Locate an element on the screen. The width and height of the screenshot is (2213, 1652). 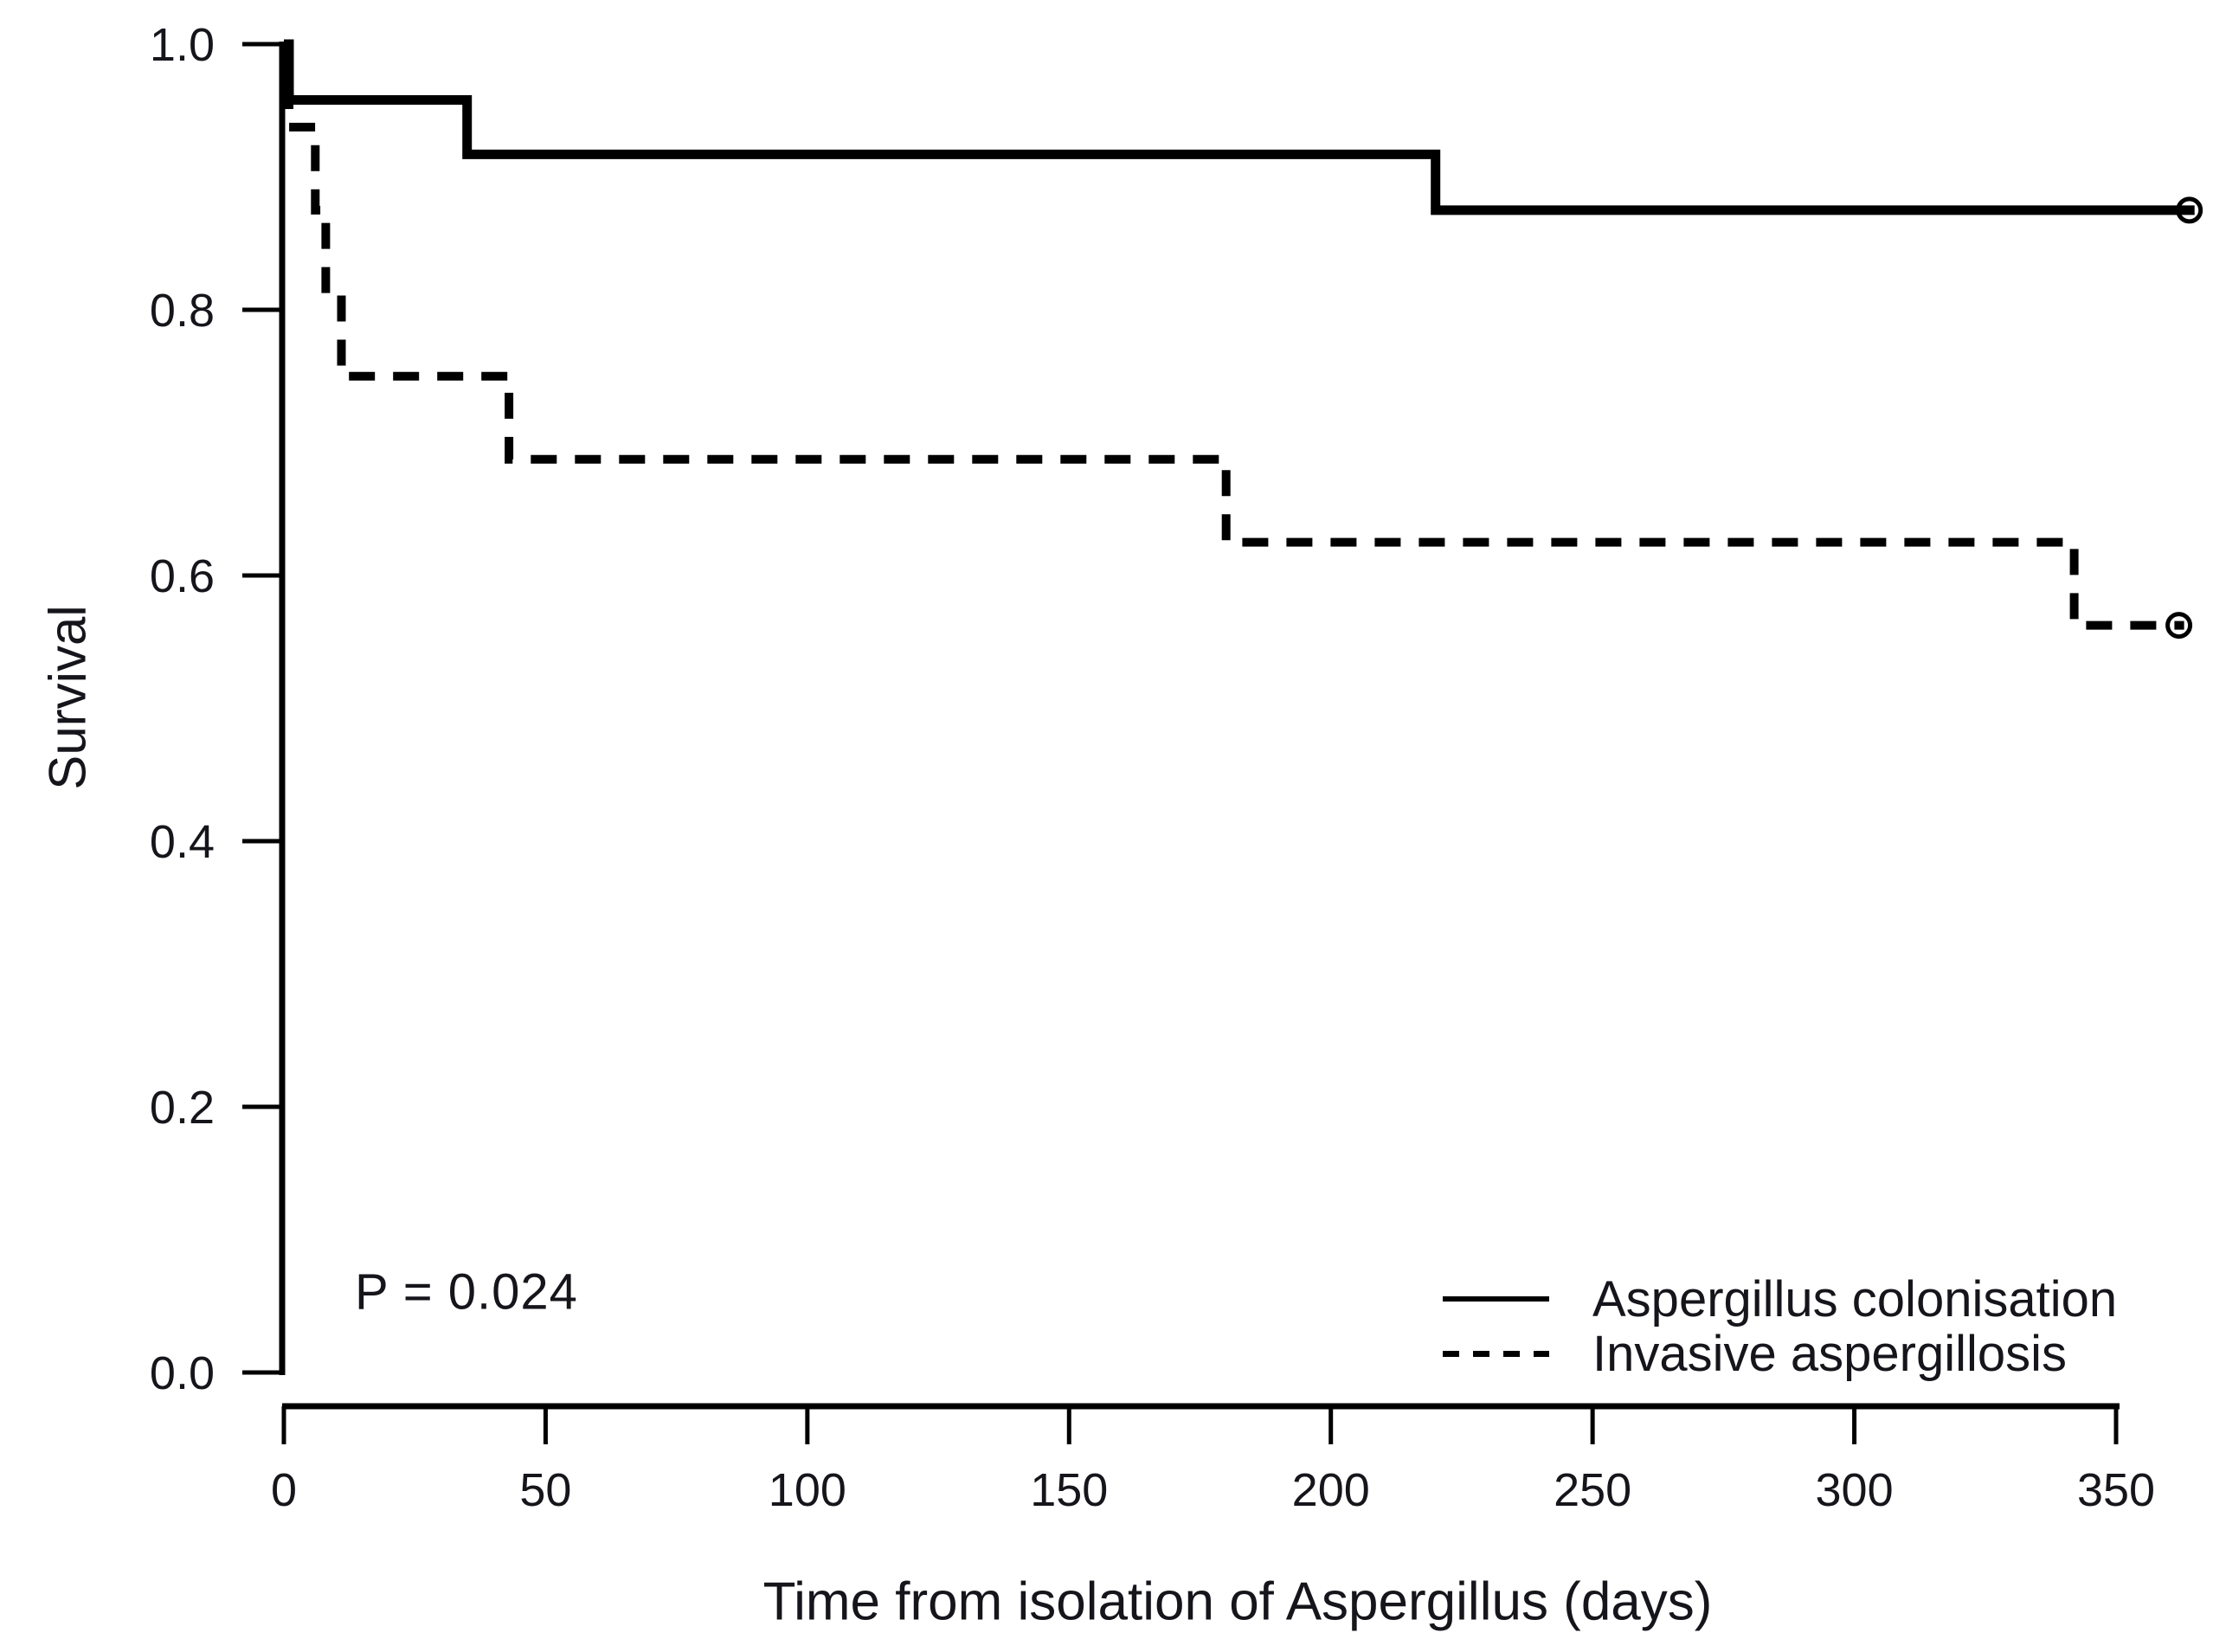
legend-label-colonisation: Aspergillus colonisation is located at coordinates (1855, 1298).